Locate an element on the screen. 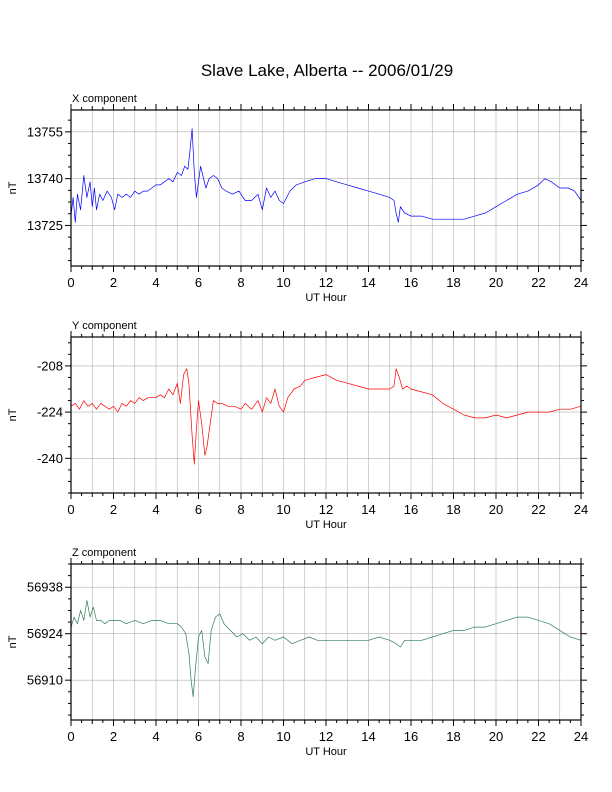 This screenshot has width=612, height=792. z-panel-title: Z component is located at coordinates (104, 553).